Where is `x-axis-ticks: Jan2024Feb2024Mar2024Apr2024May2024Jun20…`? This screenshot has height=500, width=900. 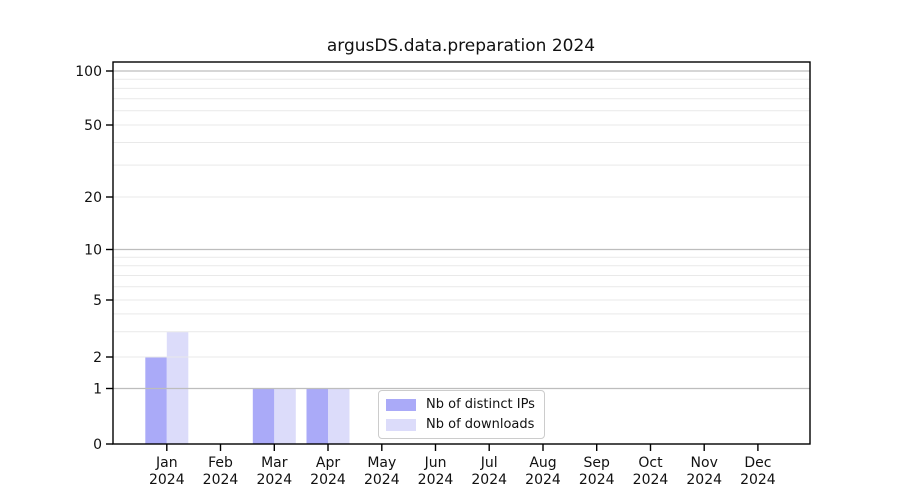
x-axis-ticks: Jan2024Feb2024Mar2024Apr2024May2024Jun20… is located at coordinates (462, 466).